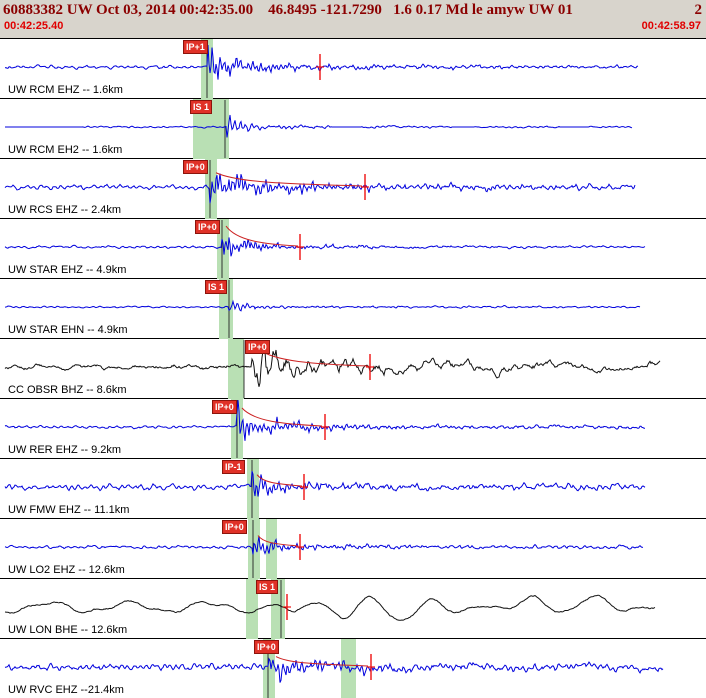 Image resolution: width=706 pixels, height=698 pixels. I want to click on trace-row-1: IP+1 UW RCM EHZ -- 1.6km, so click(353, 69).